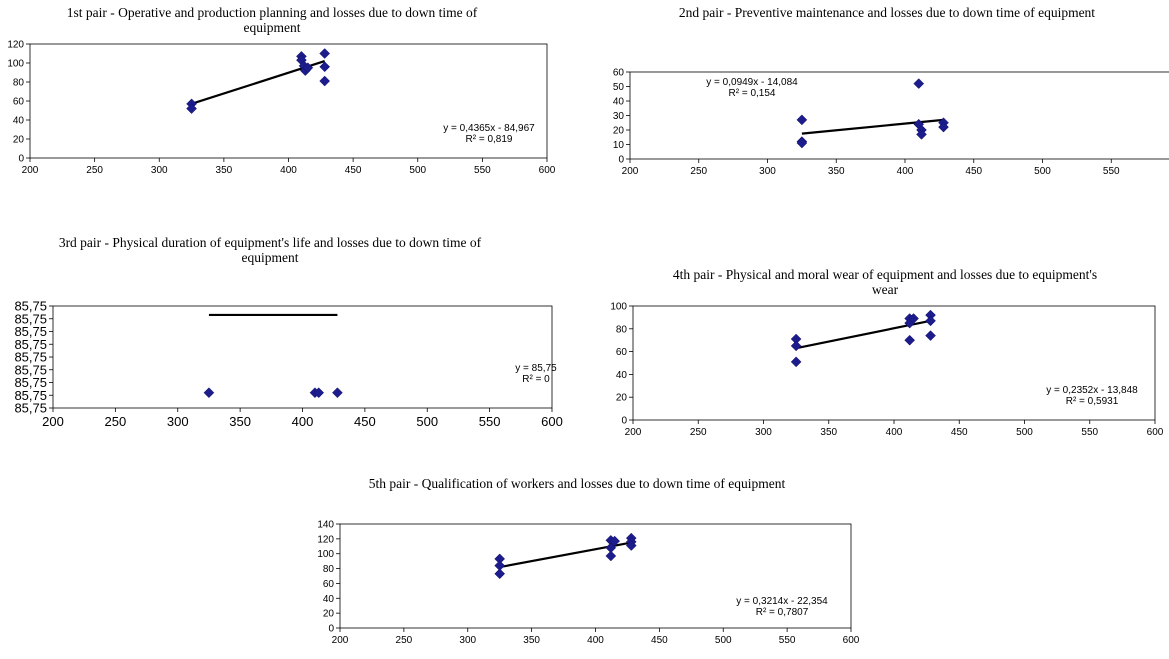 The width and height of the screenshot is (1169, 659). What do you see at coordinates (272, 27) in the screenshot?
I see `chart-1-title-line: equipment` at bounding box center [272, 27].